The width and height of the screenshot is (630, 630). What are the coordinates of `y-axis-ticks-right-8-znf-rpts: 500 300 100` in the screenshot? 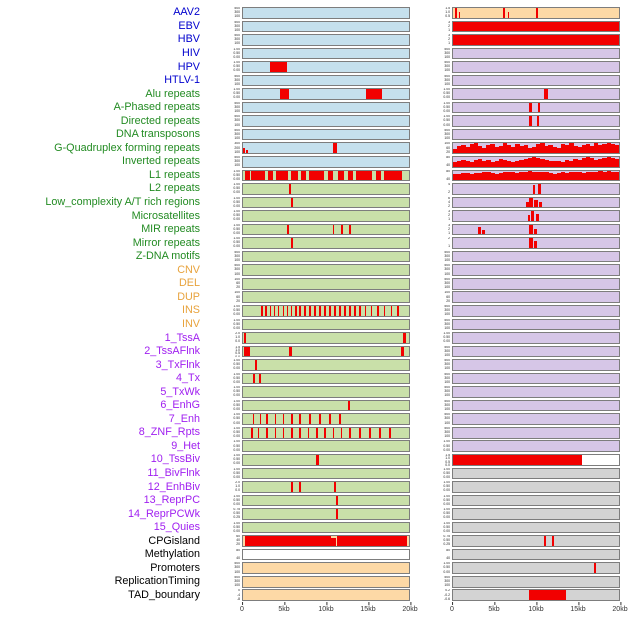 It's located at (431, 433).